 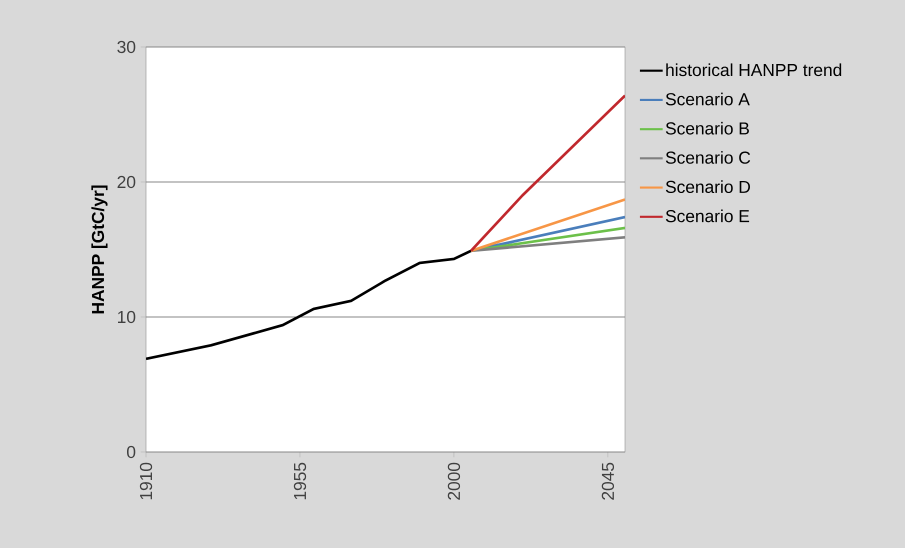 What do you see at coordinates (708, 99) in the screenshot?
I see `legend-label: Scenario A` at bounding box center [708, 99].